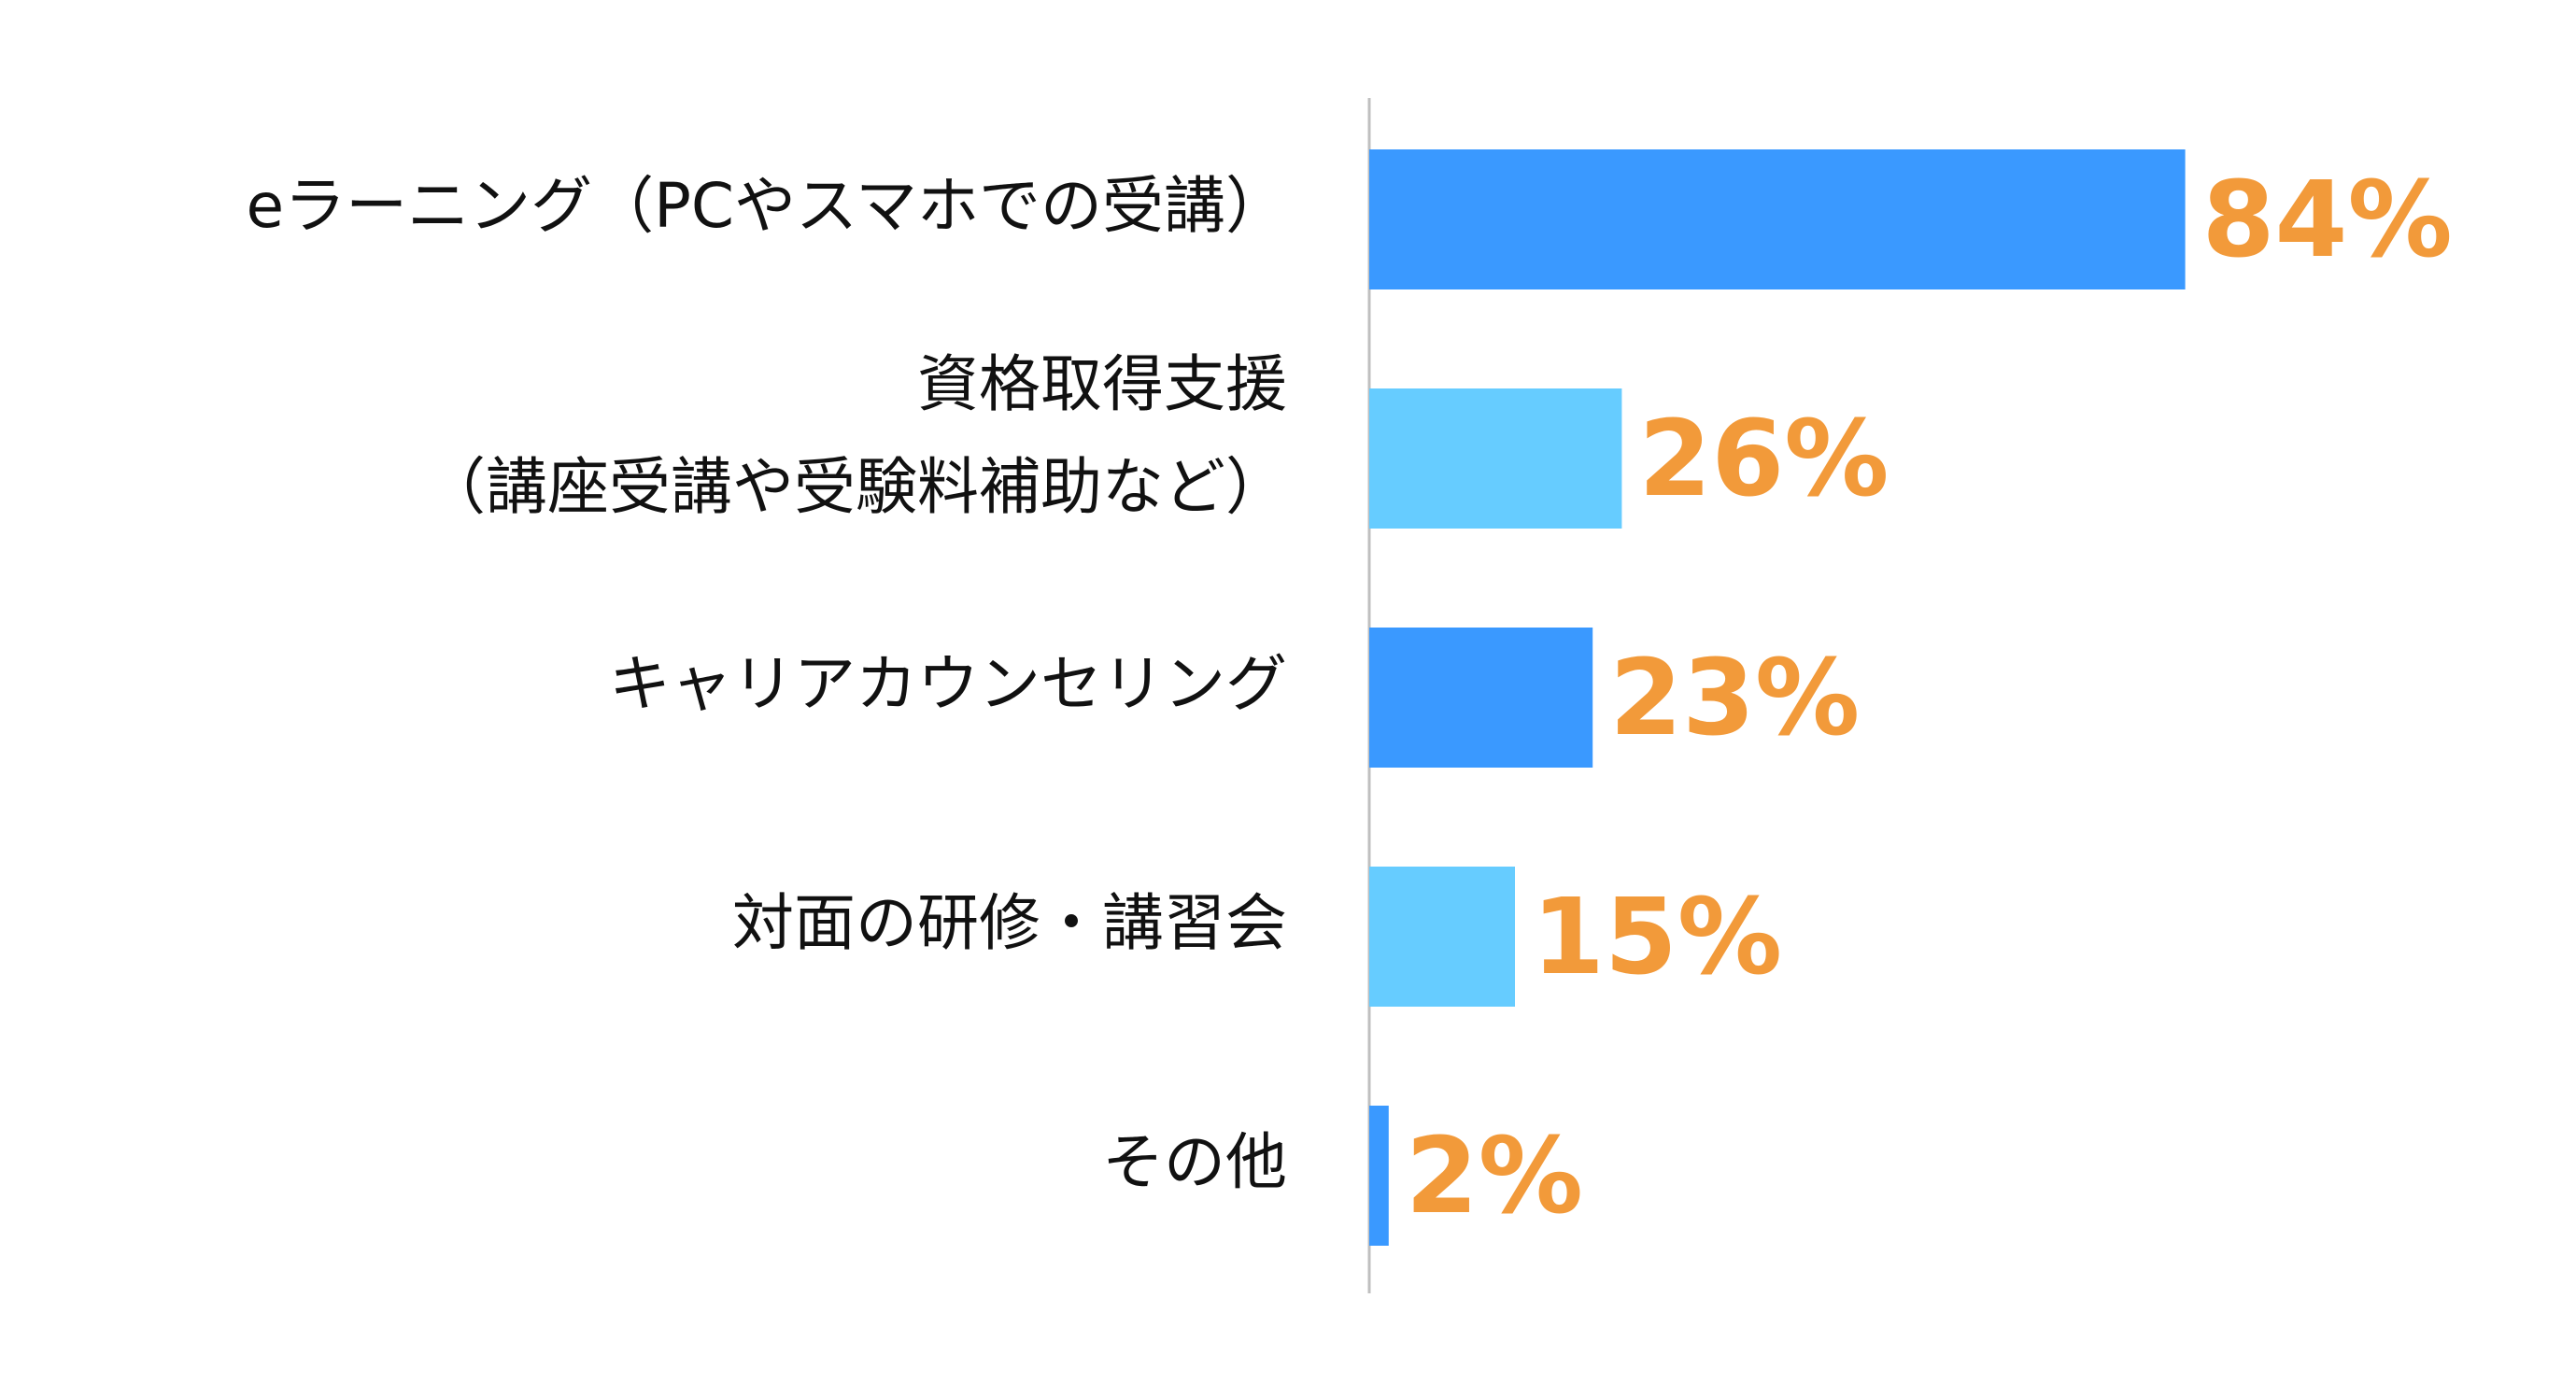 The width and height of the screenshot is (2576, 1397). What do you see at coordinates (948, 684) in the screenshot?
I see `category-label-3: キャリアカウンセリング` at bounding box center [948, 684].